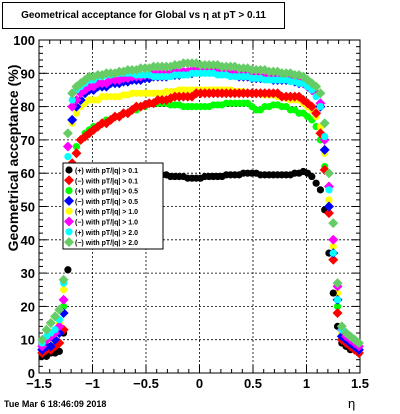  What do you see at coordinates (28, 73) in the screenshot?
I see `y-tick-label: 90` at bounding box center [28, 73].